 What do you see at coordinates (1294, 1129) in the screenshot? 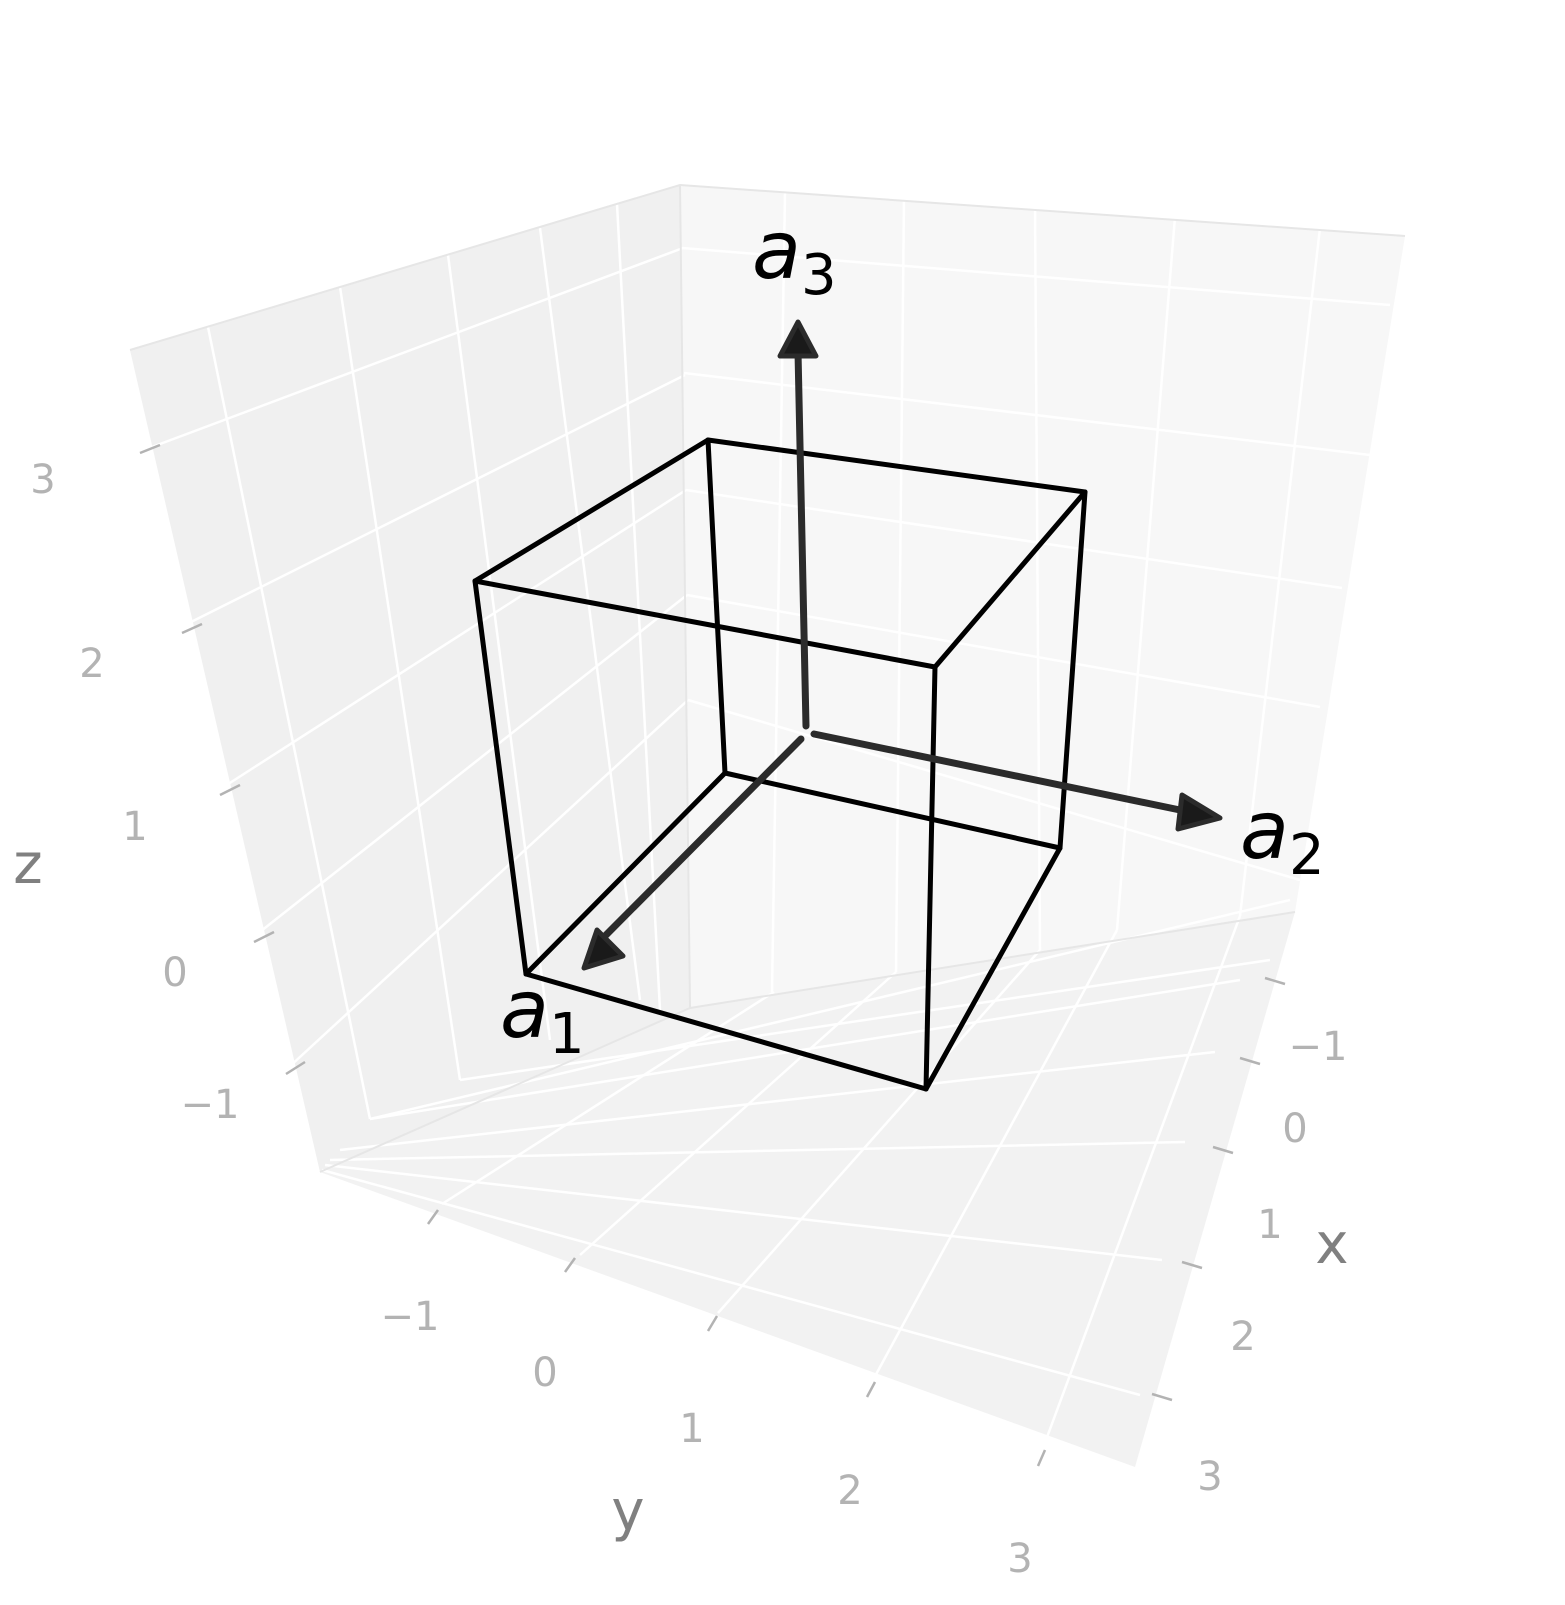
I see `x-tick-label: 0` at bounding box center [1294, 1129].